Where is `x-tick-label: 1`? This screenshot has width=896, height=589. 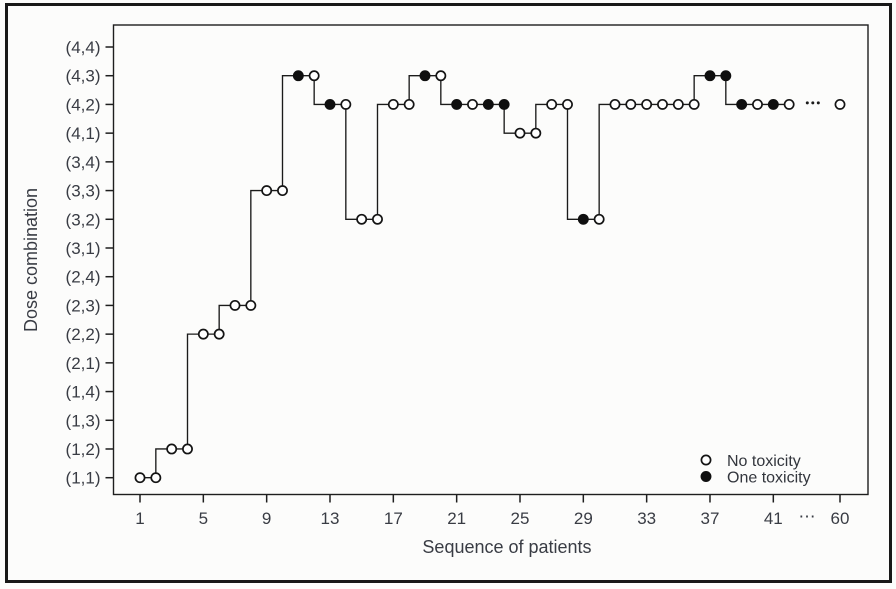
x-tick-label: 1 is located at coordinates (139, 518).